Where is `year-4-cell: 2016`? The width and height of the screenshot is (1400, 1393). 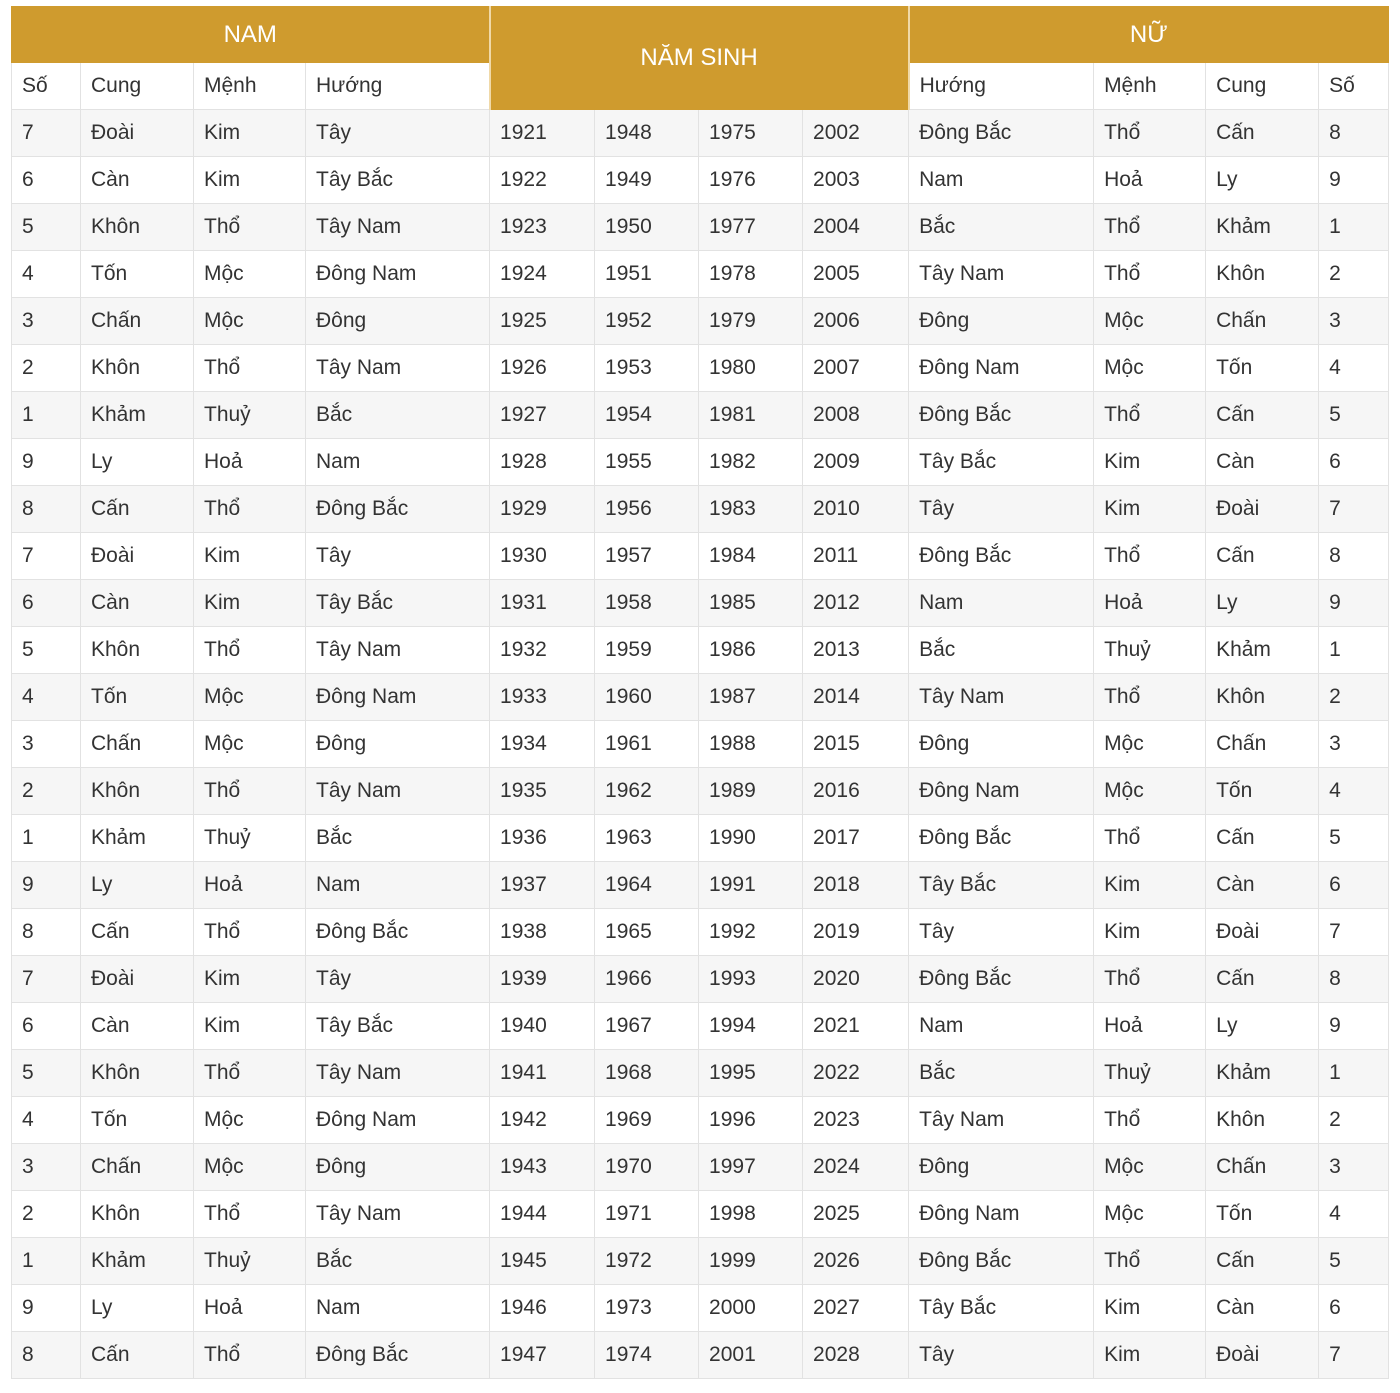 year-4-cell: 2016 is located at coordinates (856, 791).